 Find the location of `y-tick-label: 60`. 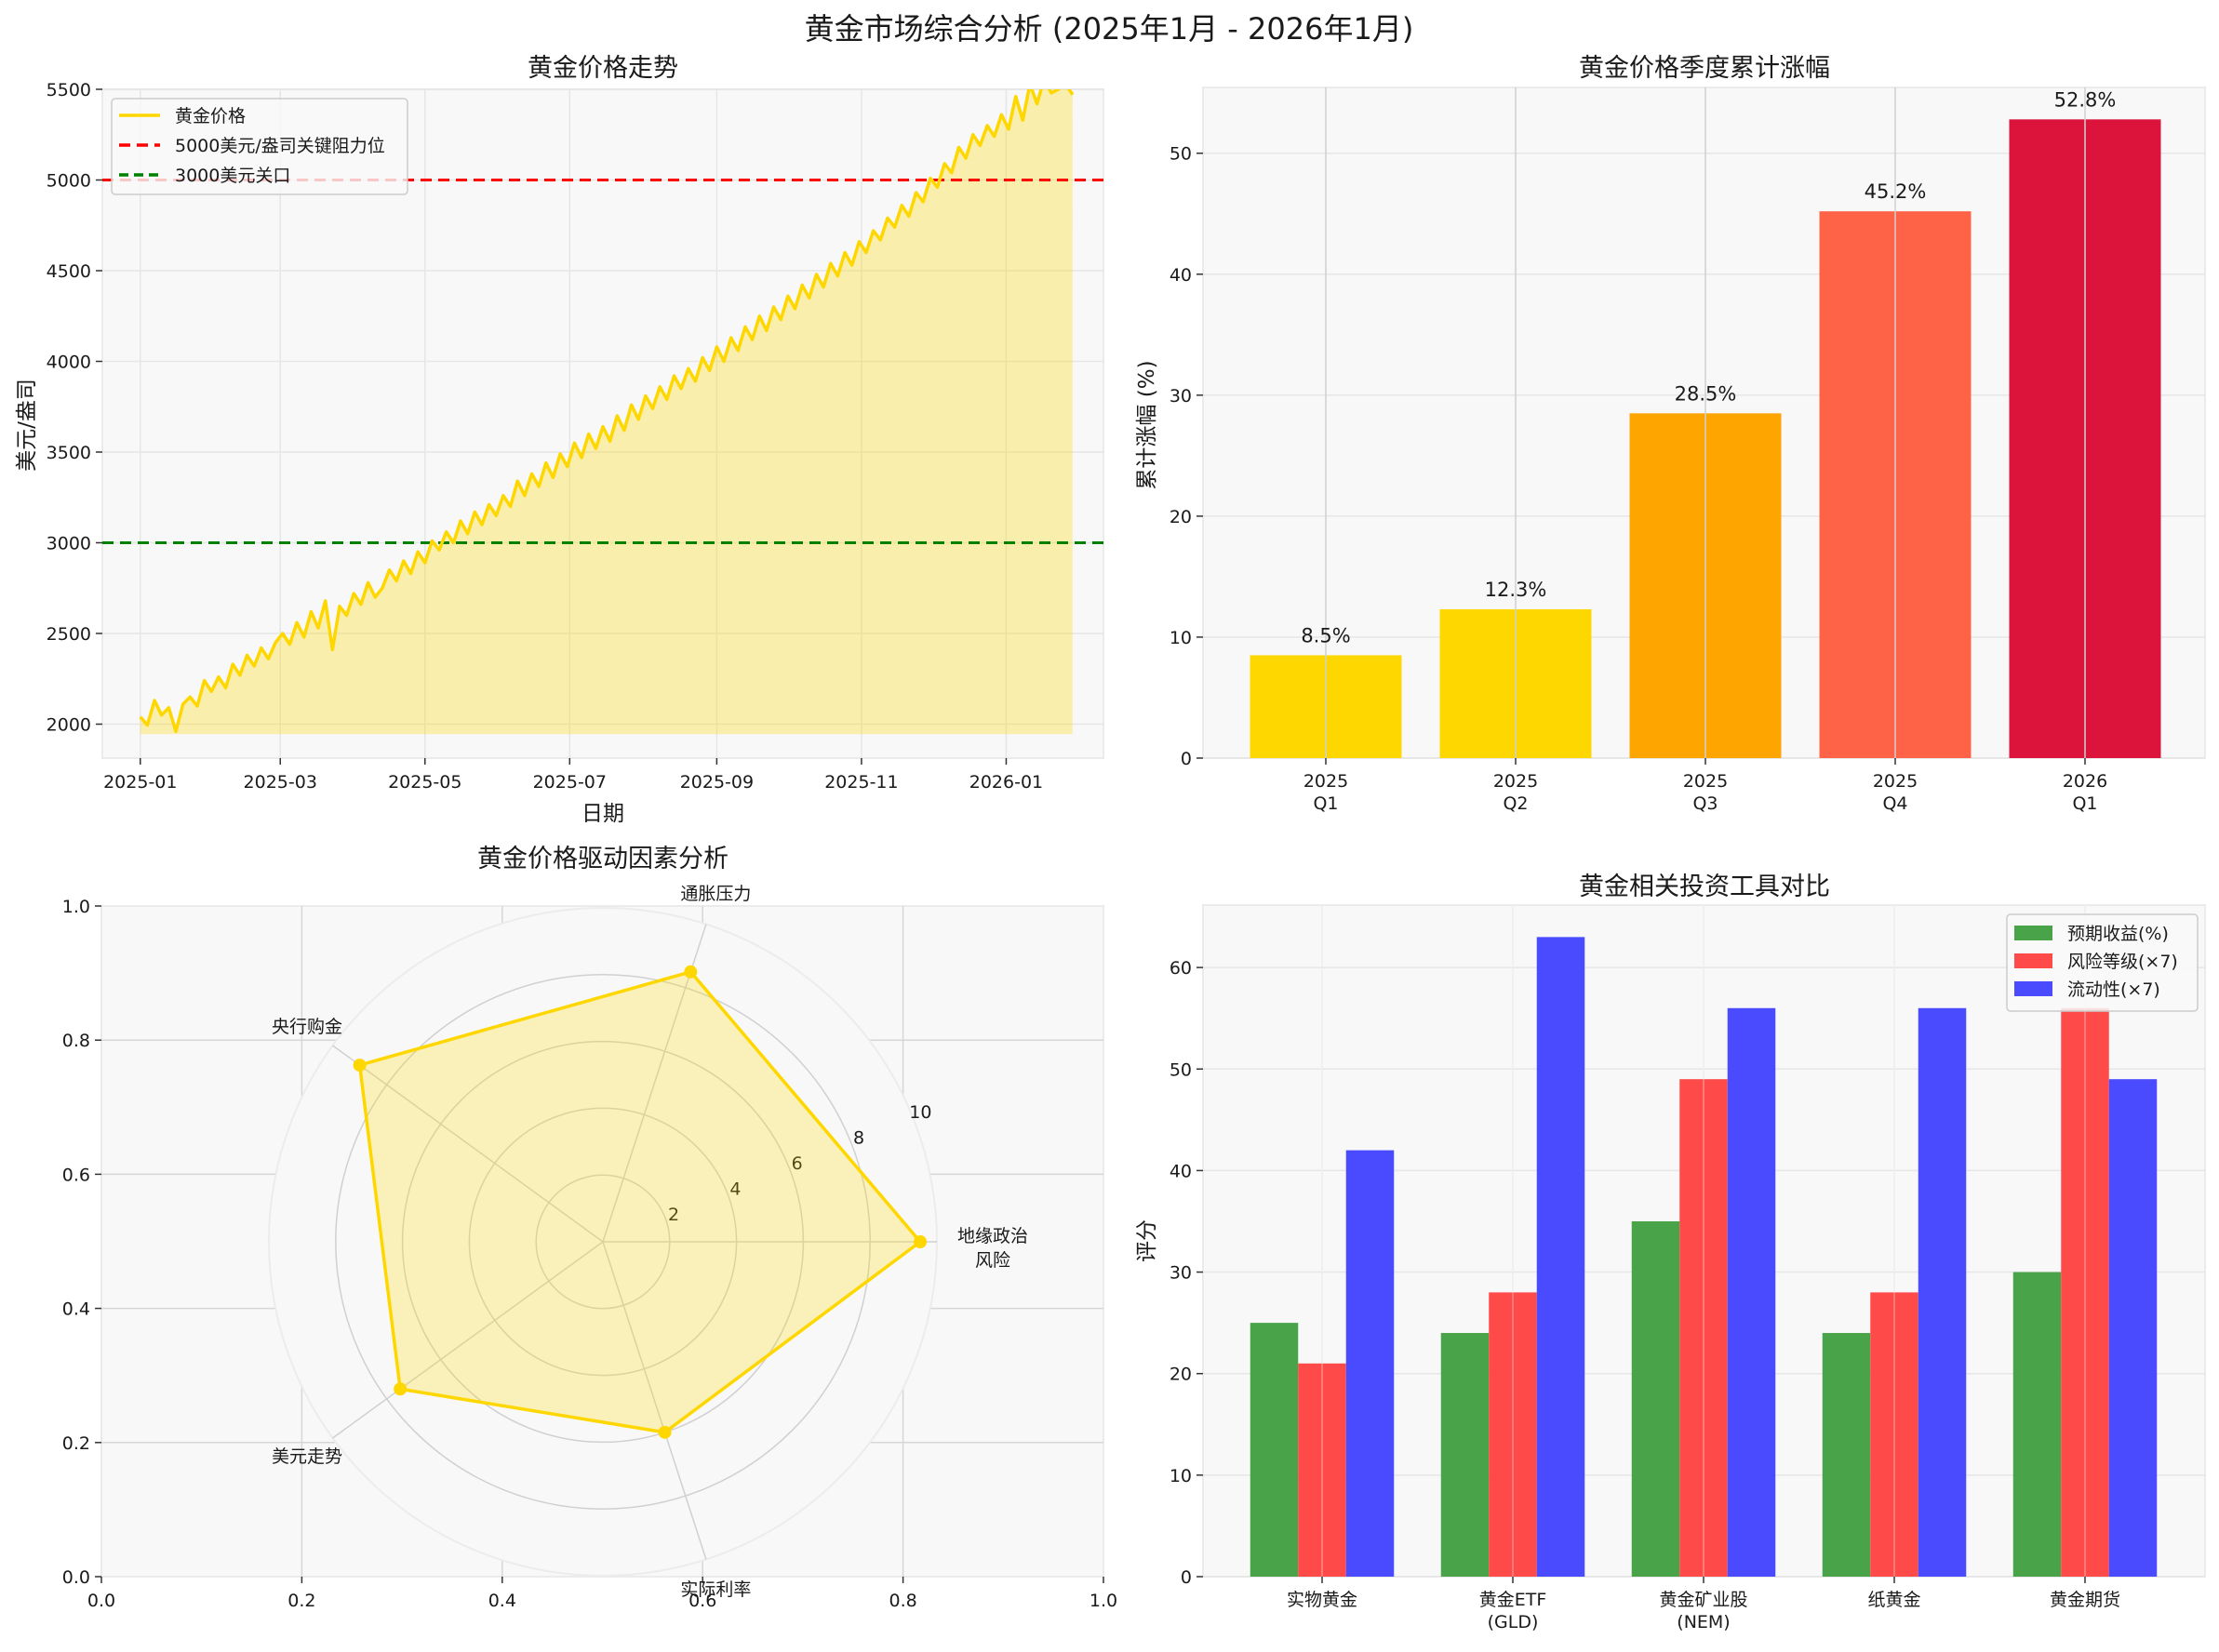

y-tick-label: 60 is located at coordinates (1181, 968).